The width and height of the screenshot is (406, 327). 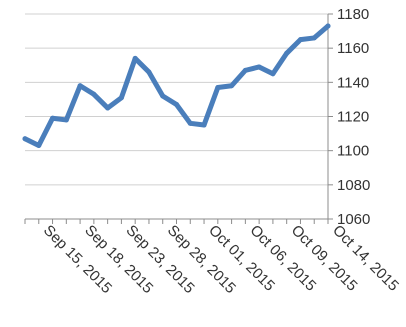 What do you see at coordinates (353, 219) in the screenshot?
I see `y-tick-label: 1060` at bounding box center [353, 219].